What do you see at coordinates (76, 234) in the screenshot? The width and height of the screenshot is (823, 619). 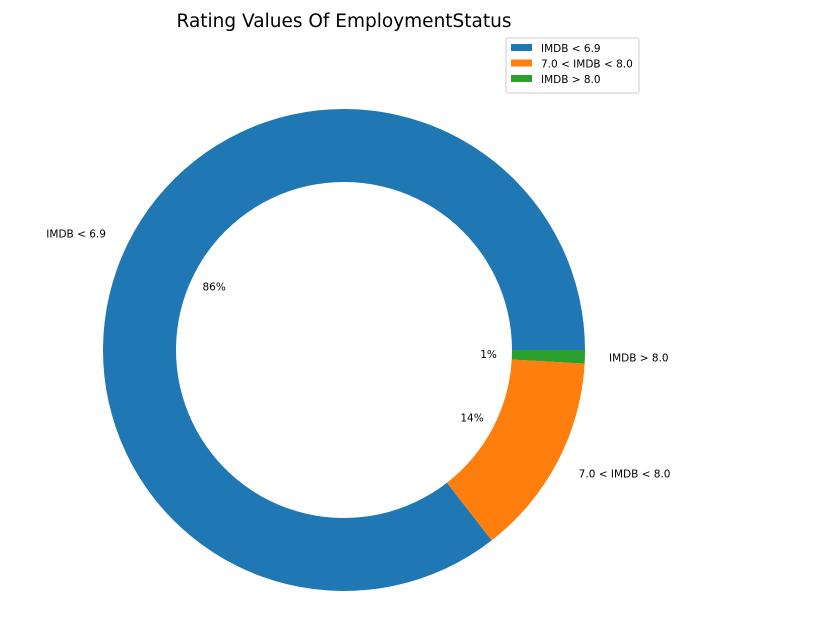 I see `slice-label-0: IMDB < 6.9` at bounding box center [76, 234].